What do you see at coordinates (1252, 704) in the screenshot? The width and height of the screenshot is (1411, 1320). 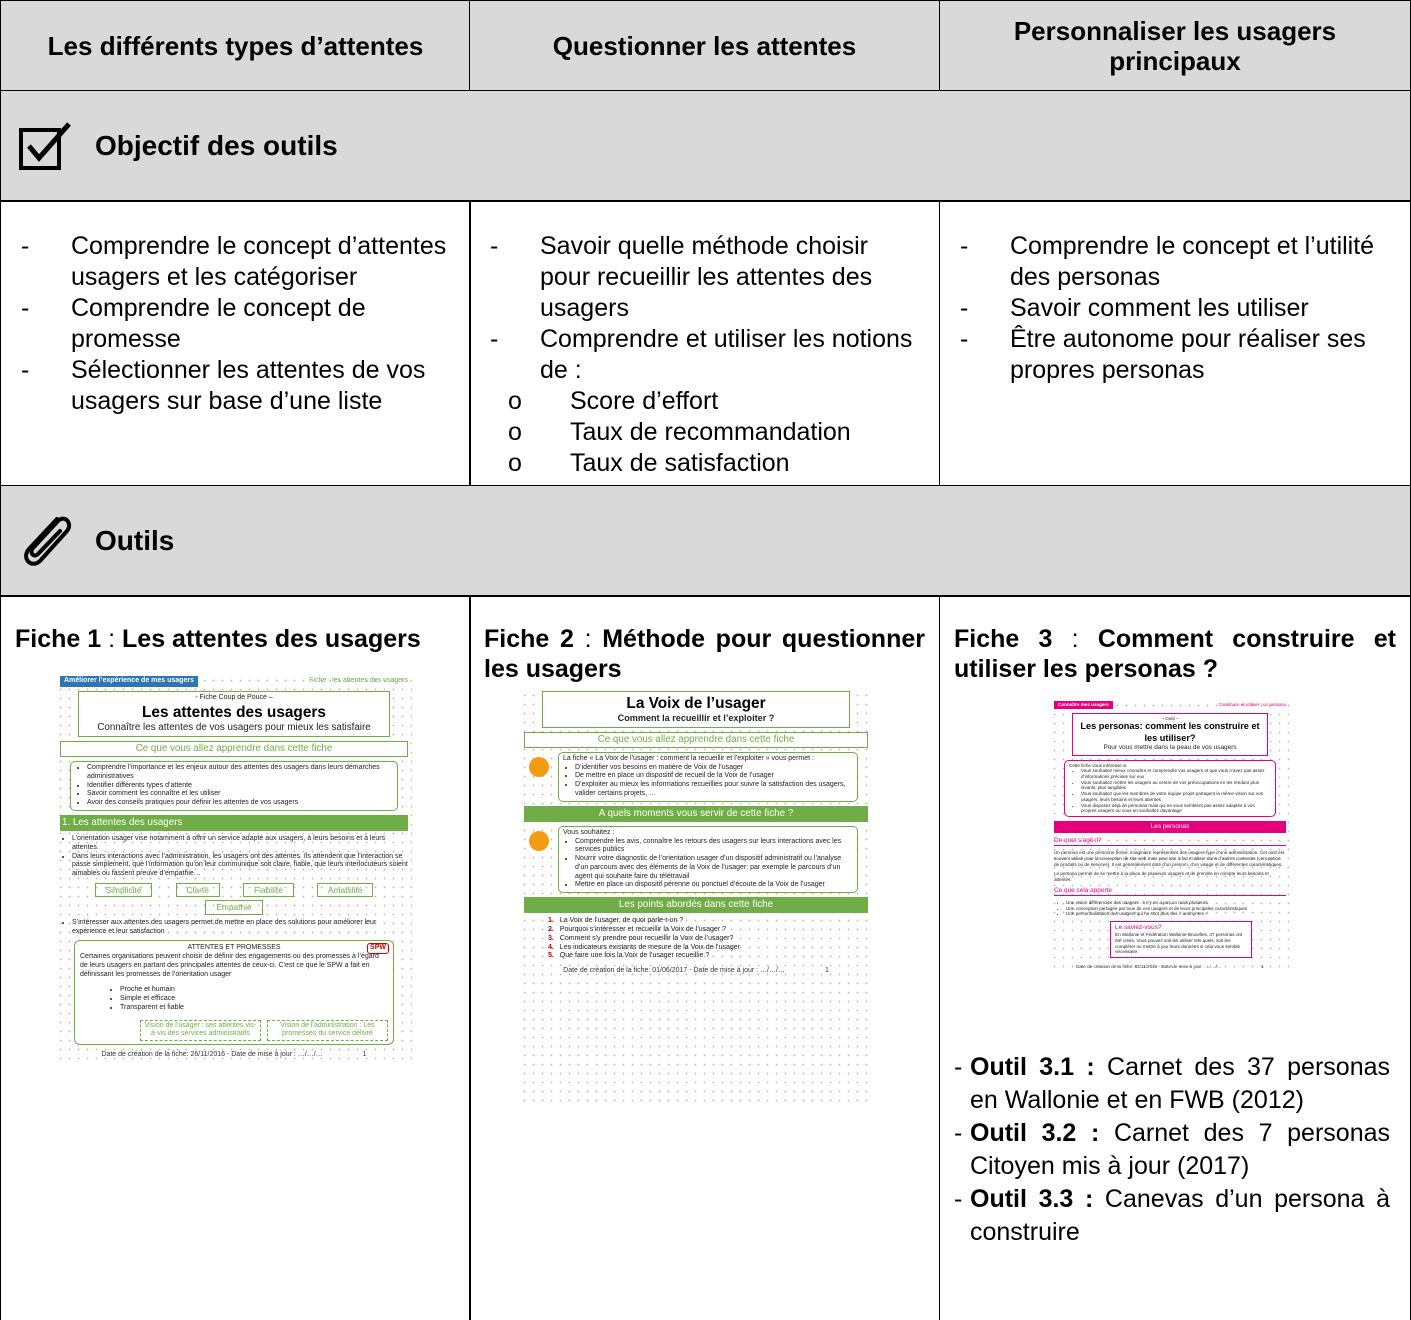 I see `doc-topbar-right: Construire et utiliser : un persona` at bounding box center [1252, 704].